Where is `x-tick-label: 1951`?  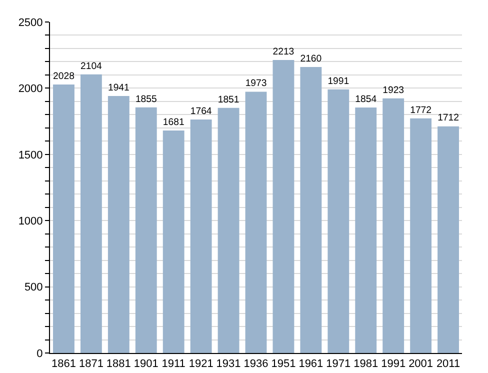
x-tick-label: 1951 is located at coordinates (283, 364).